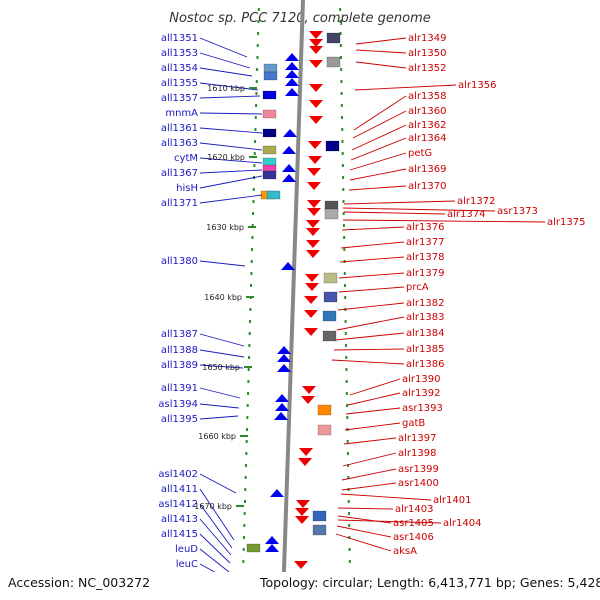 The width and height of the screenshot is (600, 600). Describe the element at coordinates (179, 350) in the screenshot. I see `gene-label-all1388: all1388` at that location.